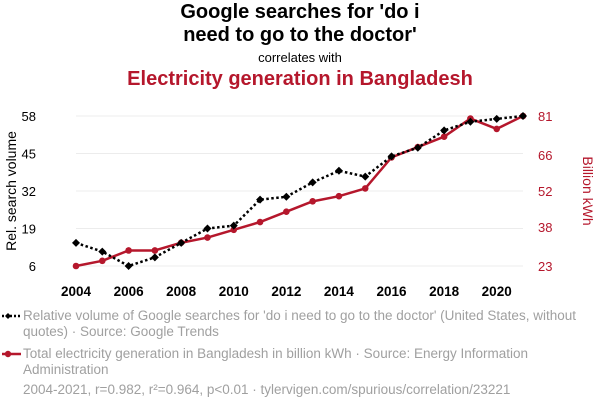 This screenshot has width=600, height=414. Describe the element at coordinates (300, 12) in the screenshot. I see `chart-title-line1: Google searches for 'do i` at that location.